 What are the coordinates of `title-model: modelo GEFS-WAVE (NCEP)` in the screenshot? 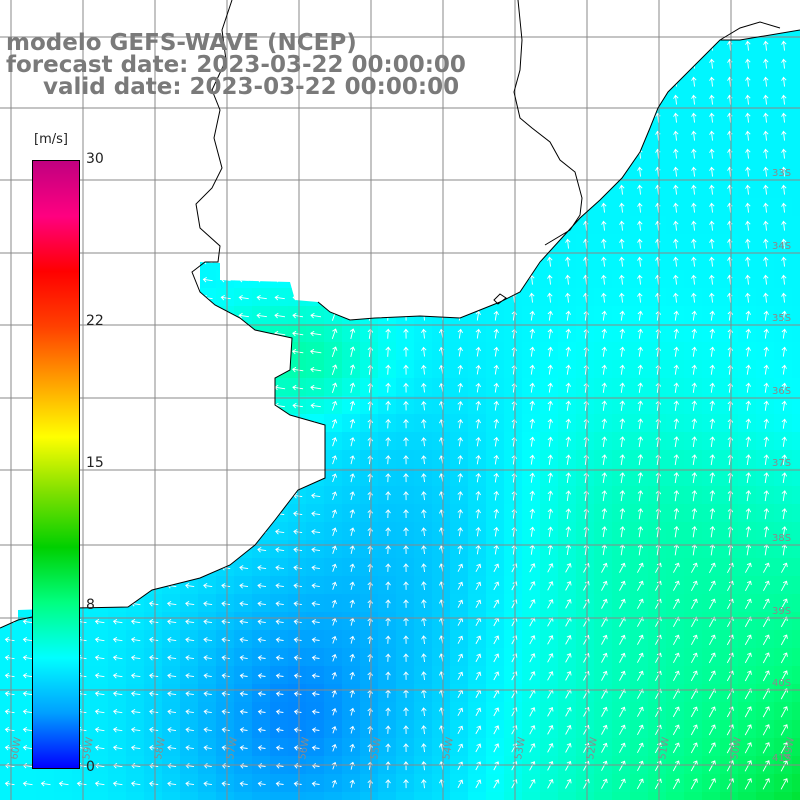 It's located at (181, 43).